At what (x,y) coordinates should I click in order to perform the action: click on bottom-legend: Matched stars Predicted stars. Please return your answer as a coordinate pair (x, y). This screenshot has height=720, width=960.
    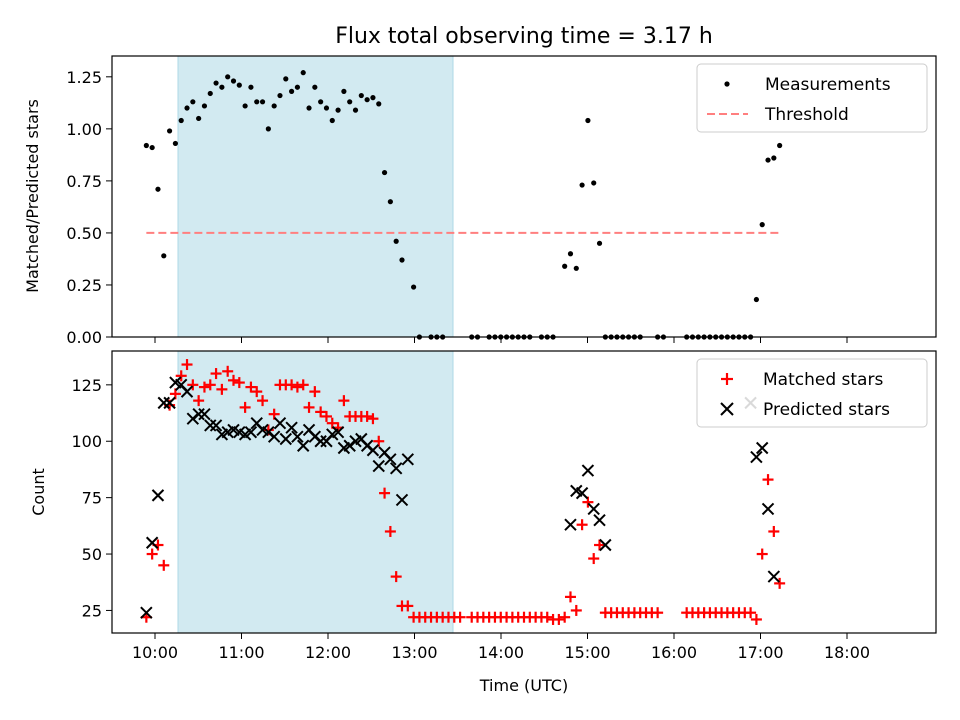
    Looking at the image, I should click on (812, 393).